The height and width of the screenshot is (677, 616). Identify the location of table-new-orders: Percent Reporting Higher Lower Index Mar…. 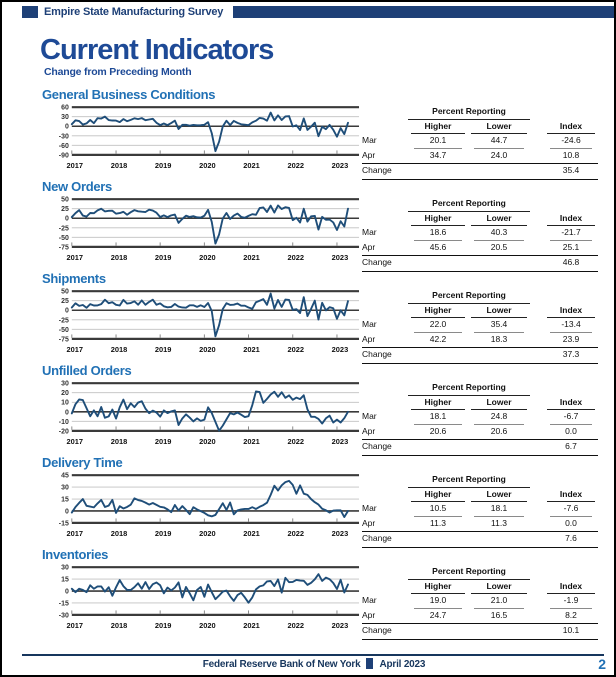
(480, 234).